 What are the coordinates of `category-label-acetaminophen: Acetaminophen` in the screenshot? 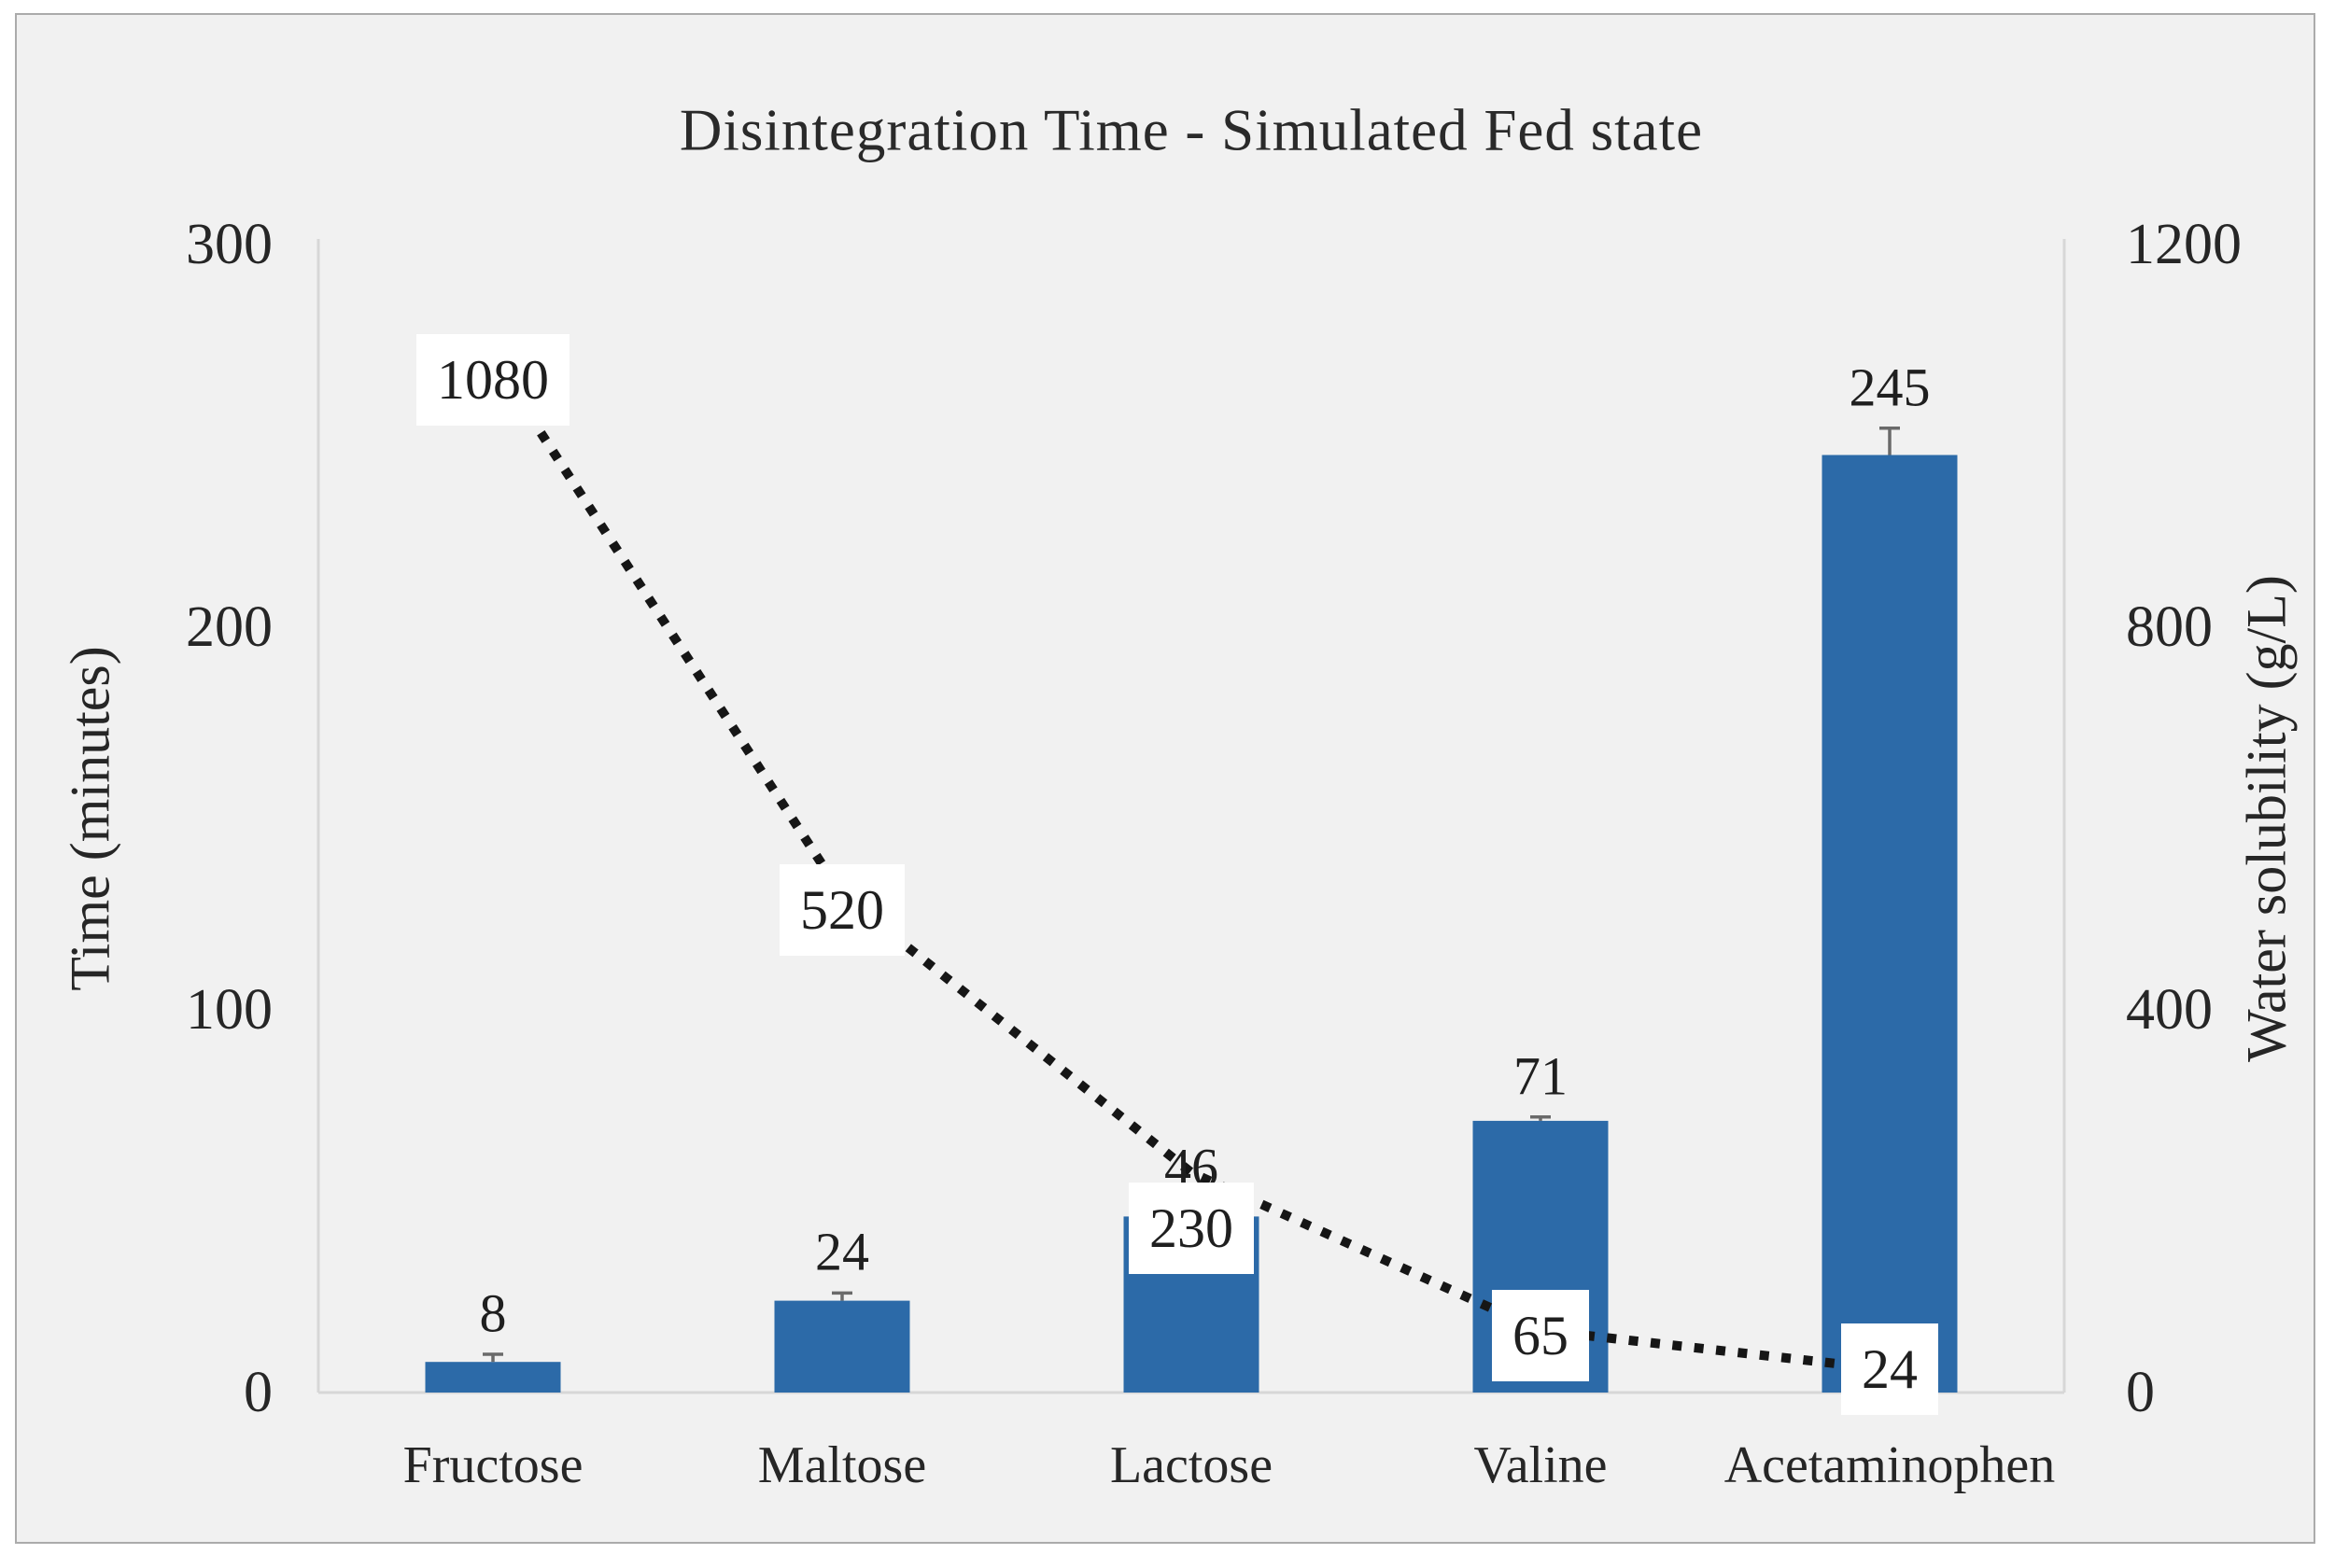 It's located at (1890, 1465).